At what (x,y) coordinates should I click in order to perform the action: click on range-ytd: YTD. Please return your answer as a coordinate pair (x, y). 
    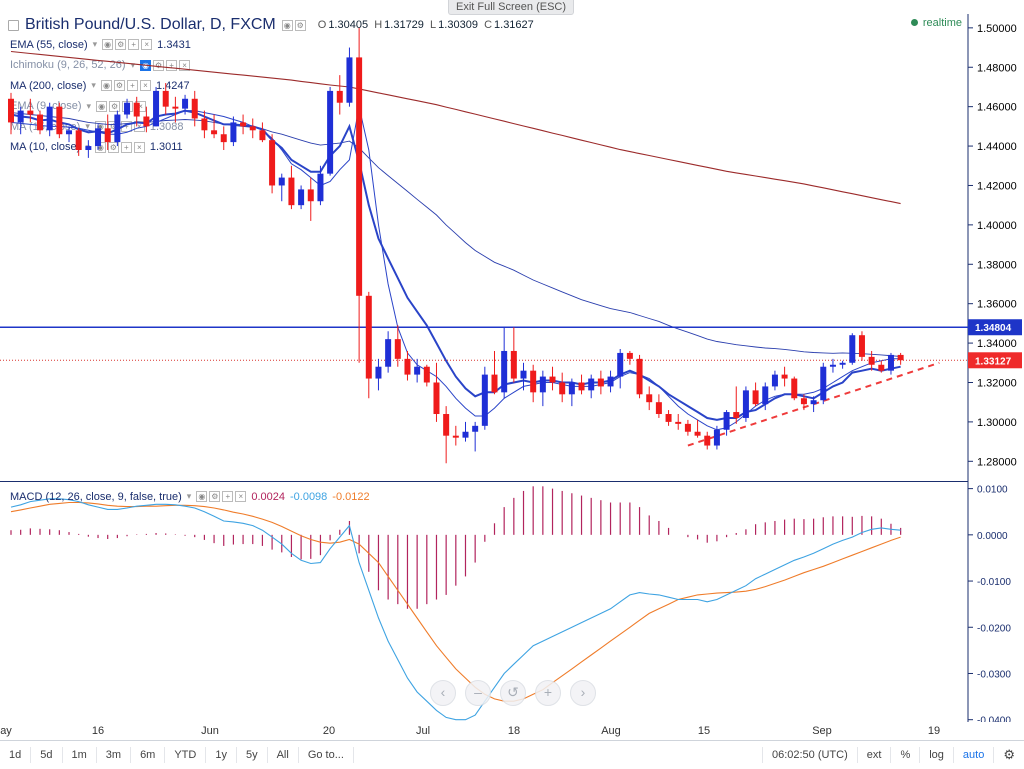
    Looking at the image, I should click on (186, 755).